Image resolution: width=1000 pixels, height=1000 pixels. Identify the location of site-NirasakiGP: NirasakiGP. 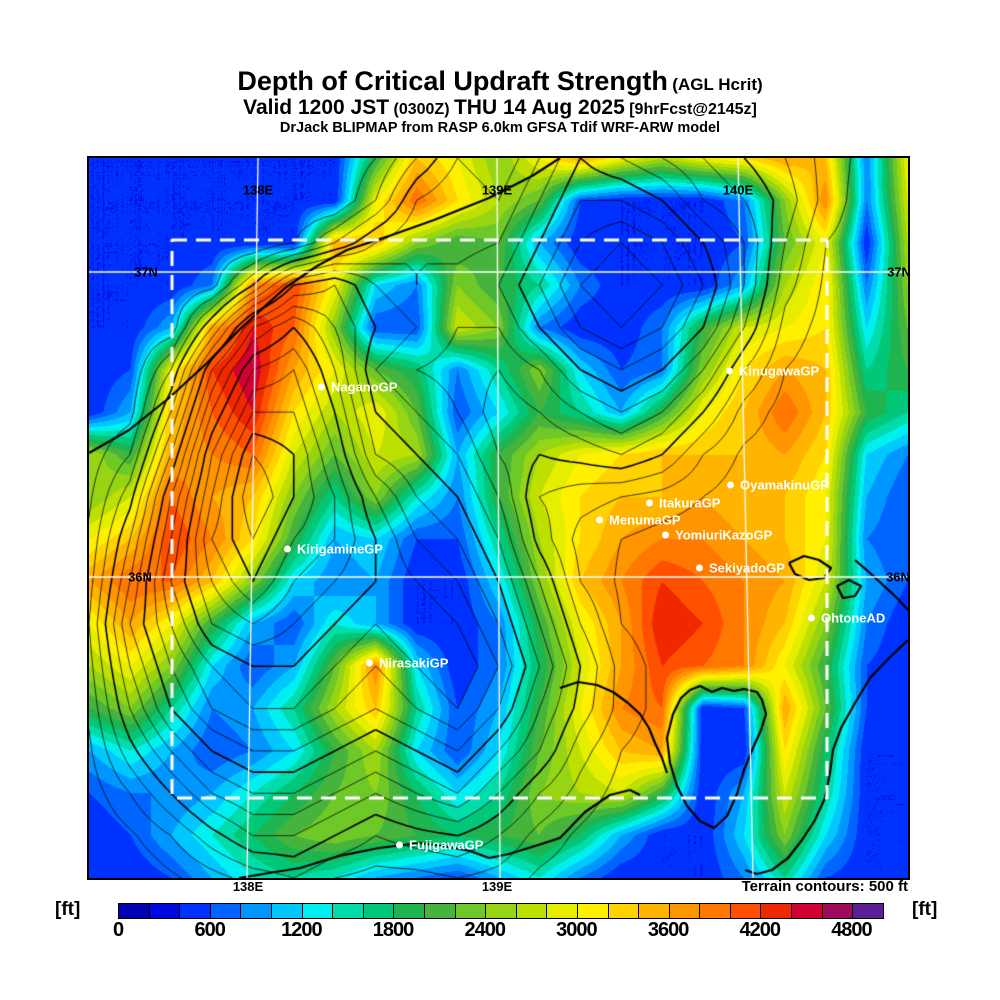
(407, 663).